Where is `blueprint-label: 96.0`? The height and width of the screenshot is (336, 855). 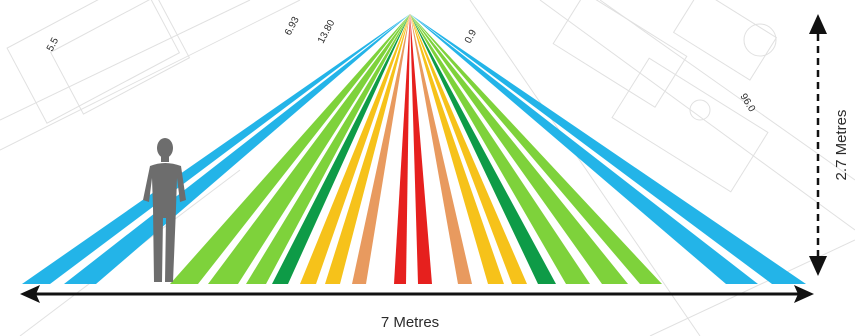
blueprint-label: 96.0 is located at coordinates (747, 103).